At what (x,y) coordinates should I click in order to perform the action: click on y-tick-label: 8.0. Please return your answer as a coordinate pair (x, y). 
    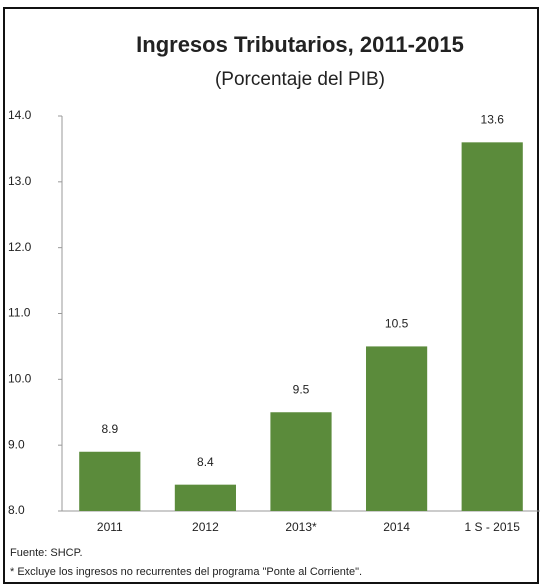
    Looking at the image, I should click on (16, 510).